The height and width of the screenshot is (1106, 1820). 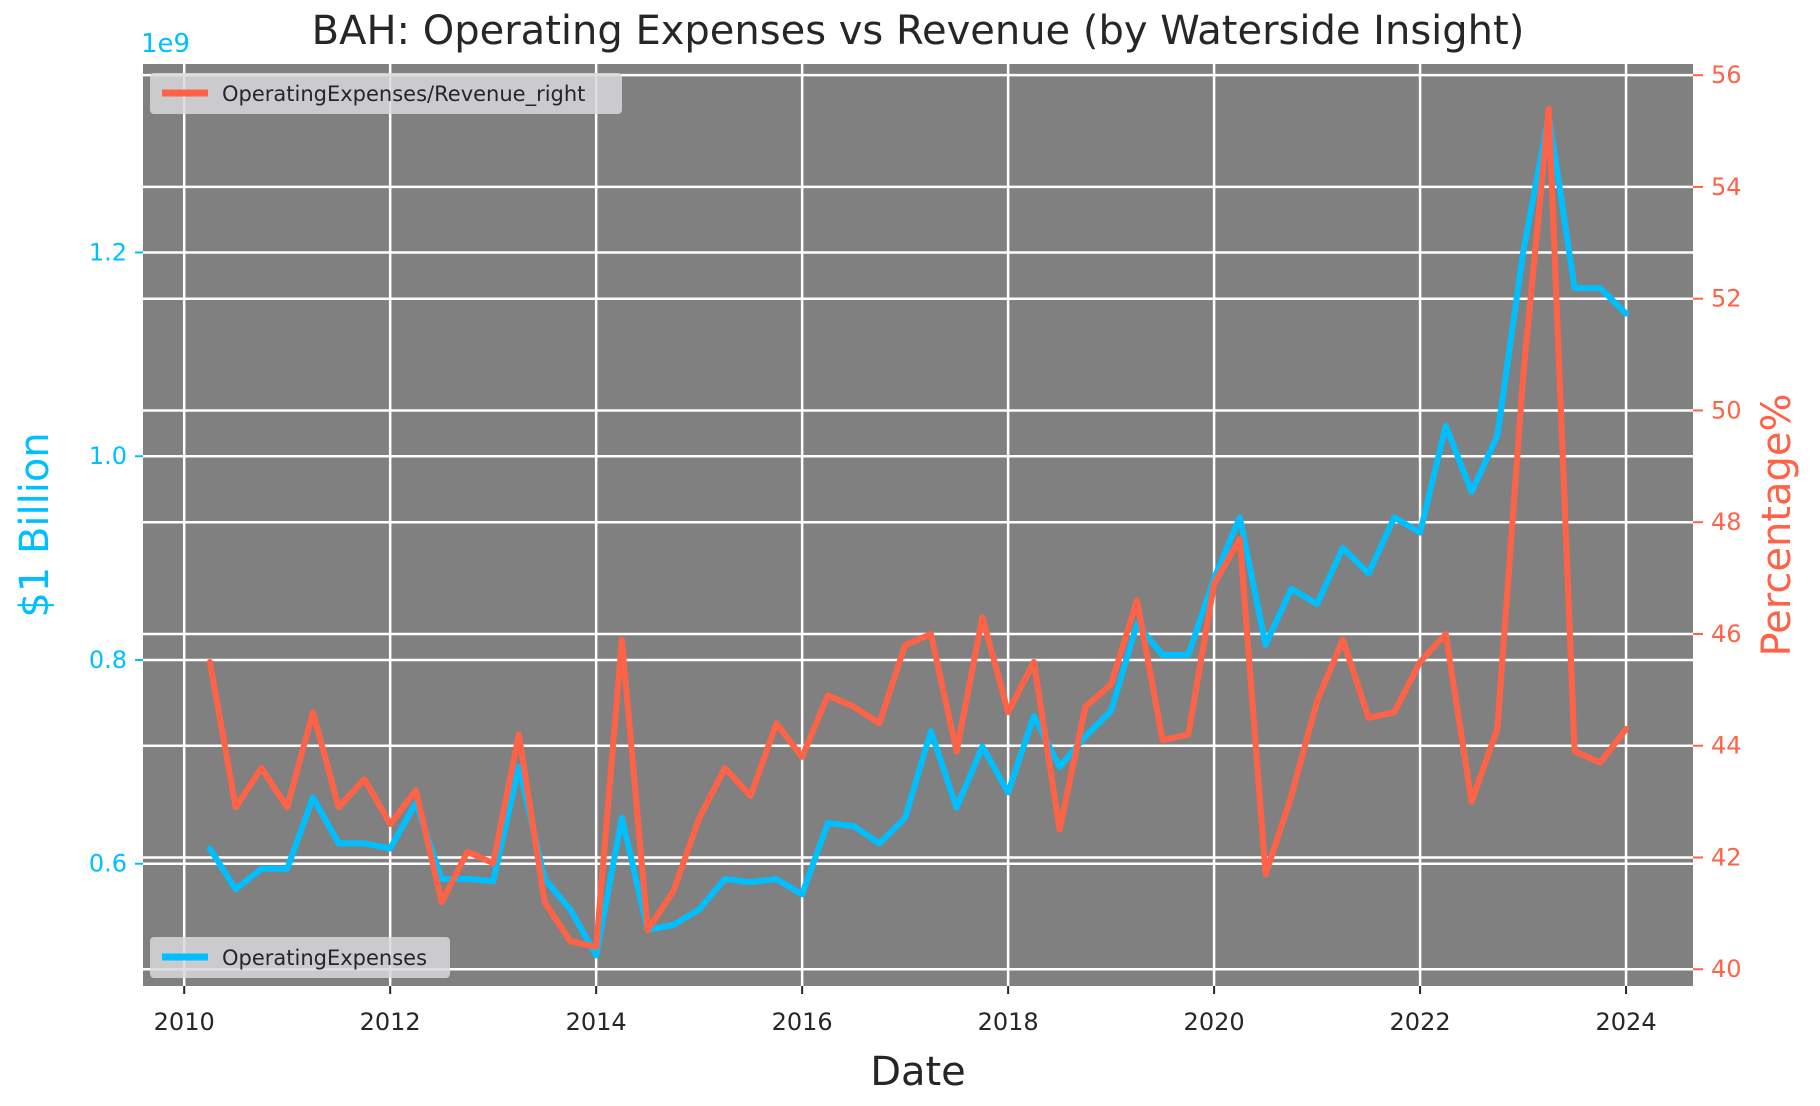 What do you see at coordinates (1726, 857) in the screenshot?
I see `y-right-tick-label: 42` at bounding box center [1726, 857].